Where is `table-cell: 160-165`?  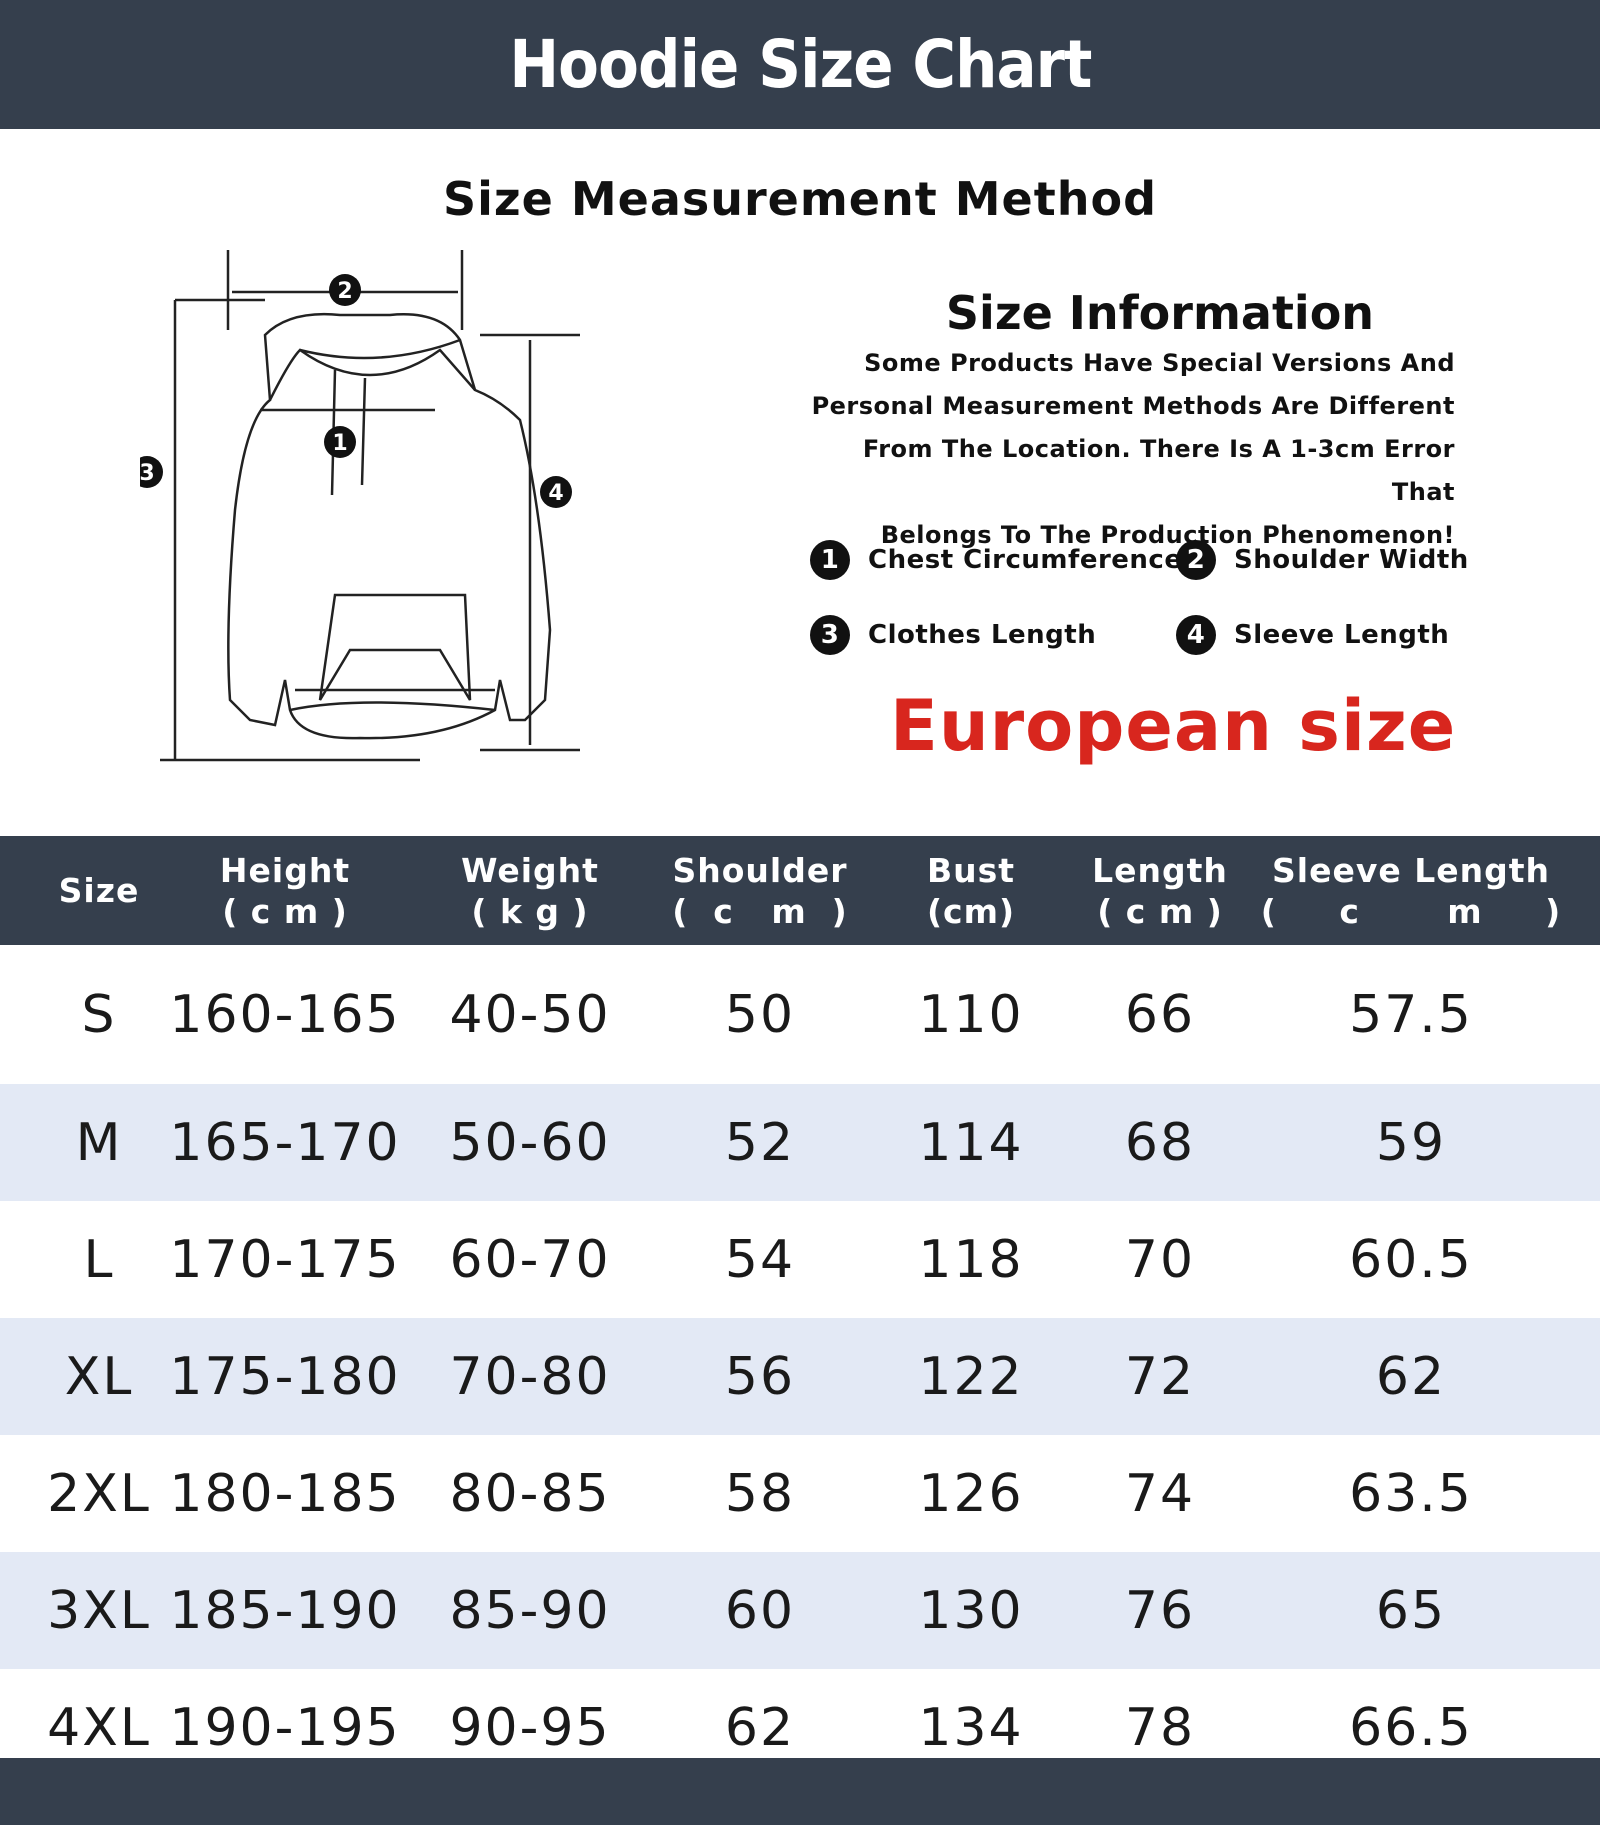 table-cell: 160-165 is located at coordinates (285, 1014).